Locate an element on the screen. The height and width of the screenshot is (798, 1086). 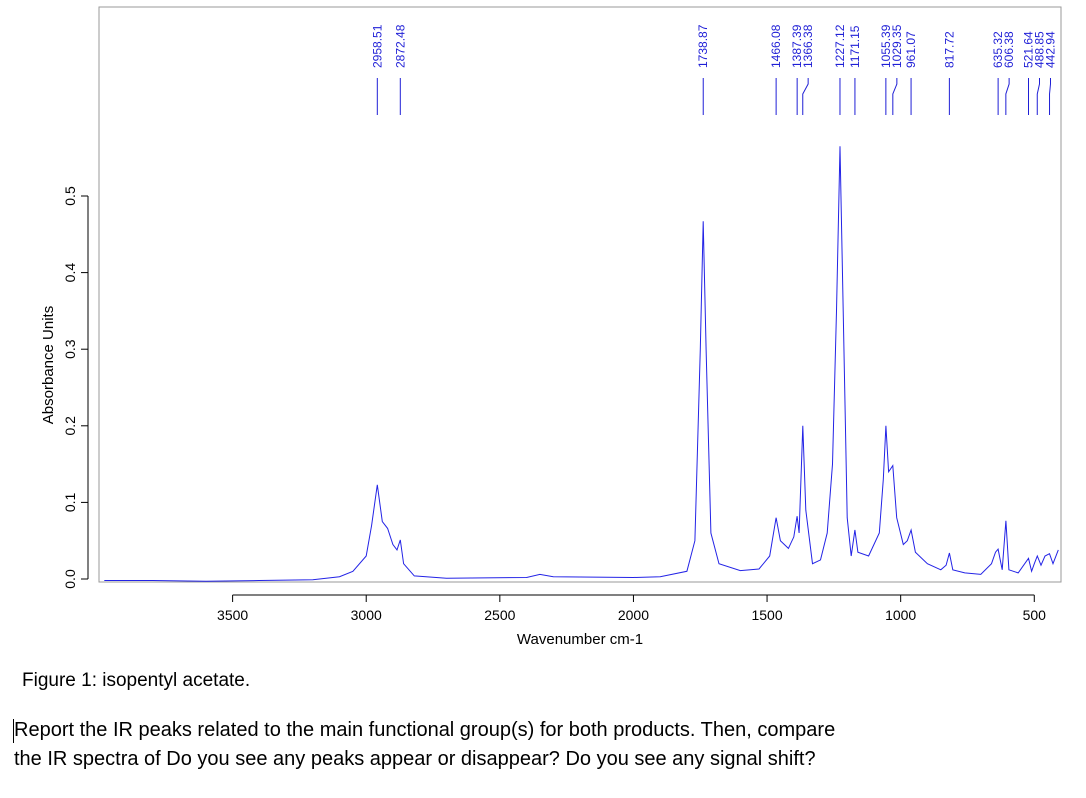
peak-label: 2958.51 is located at coordinates (377, 46).